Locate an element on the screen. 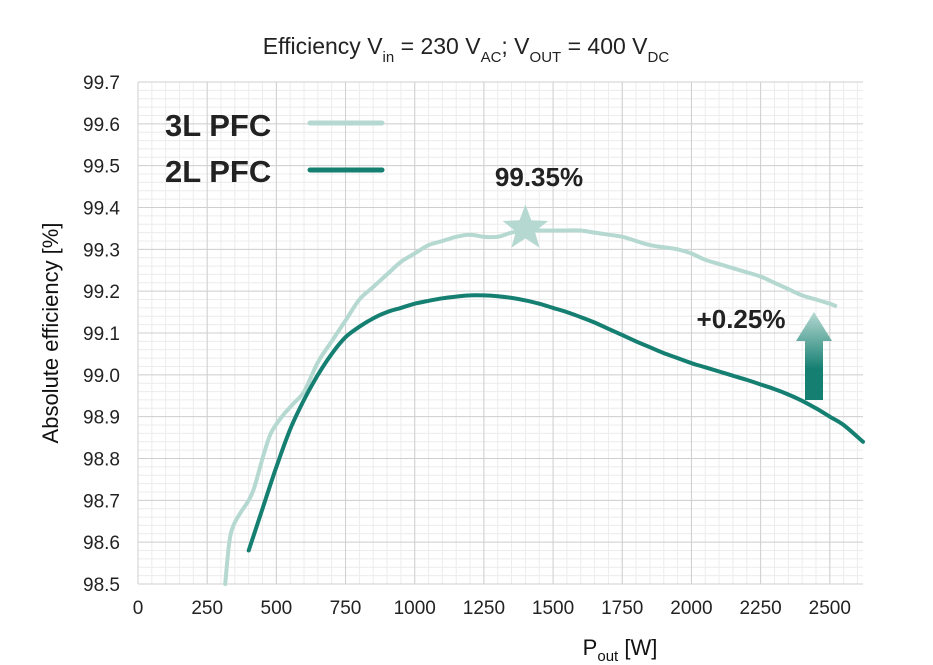 This screenshot has height=665, width=933. legend-label-3l: 3L PFC is located at coordinates (218, 125).